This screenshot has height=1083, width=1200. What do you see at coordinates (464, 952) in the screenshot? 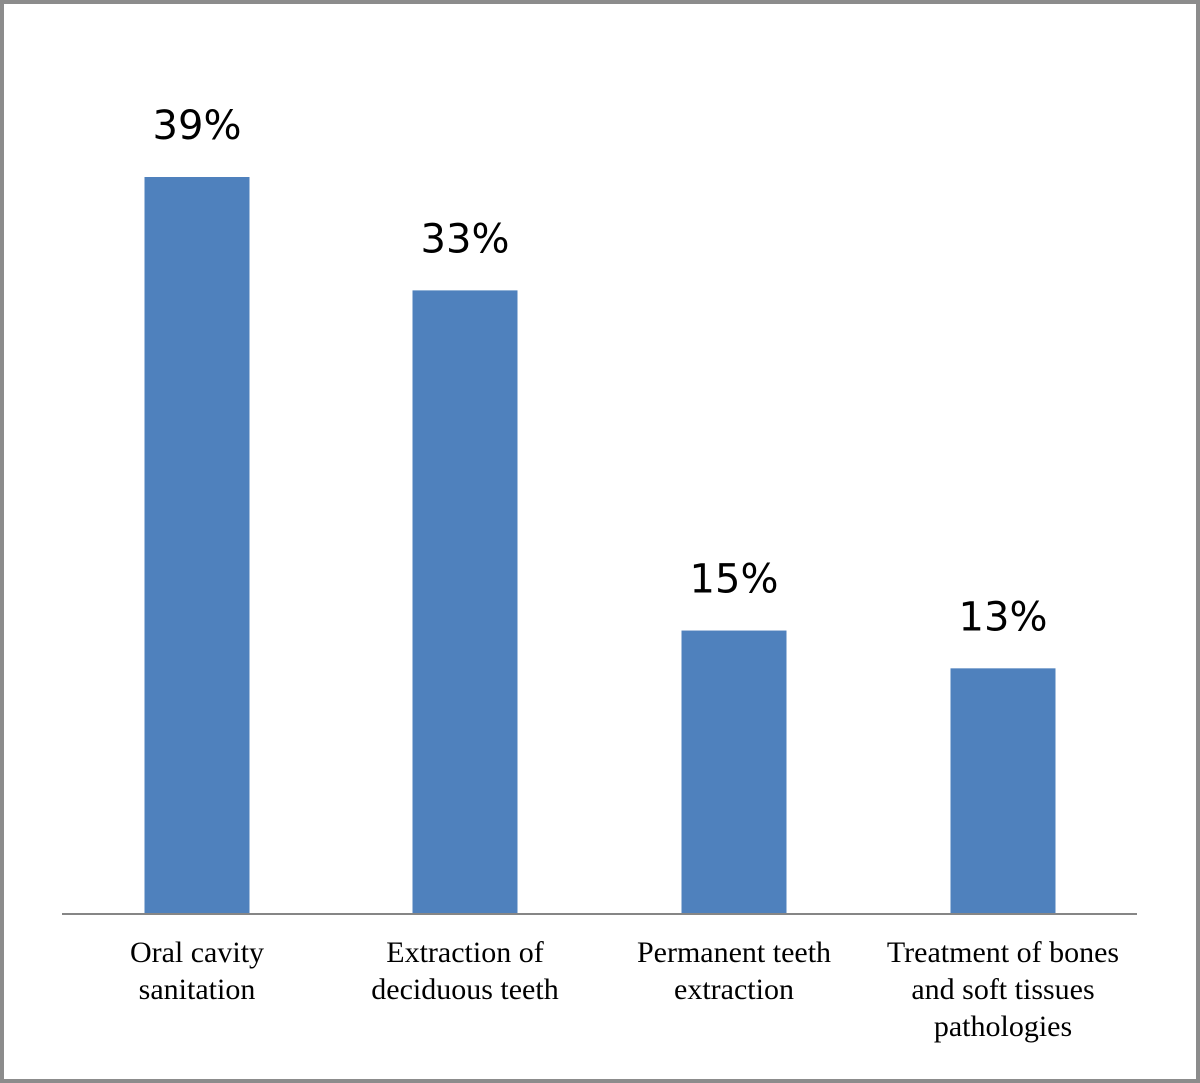
I see `category-label-2-line-1: Extraction of` at bounding box center [464, 952].